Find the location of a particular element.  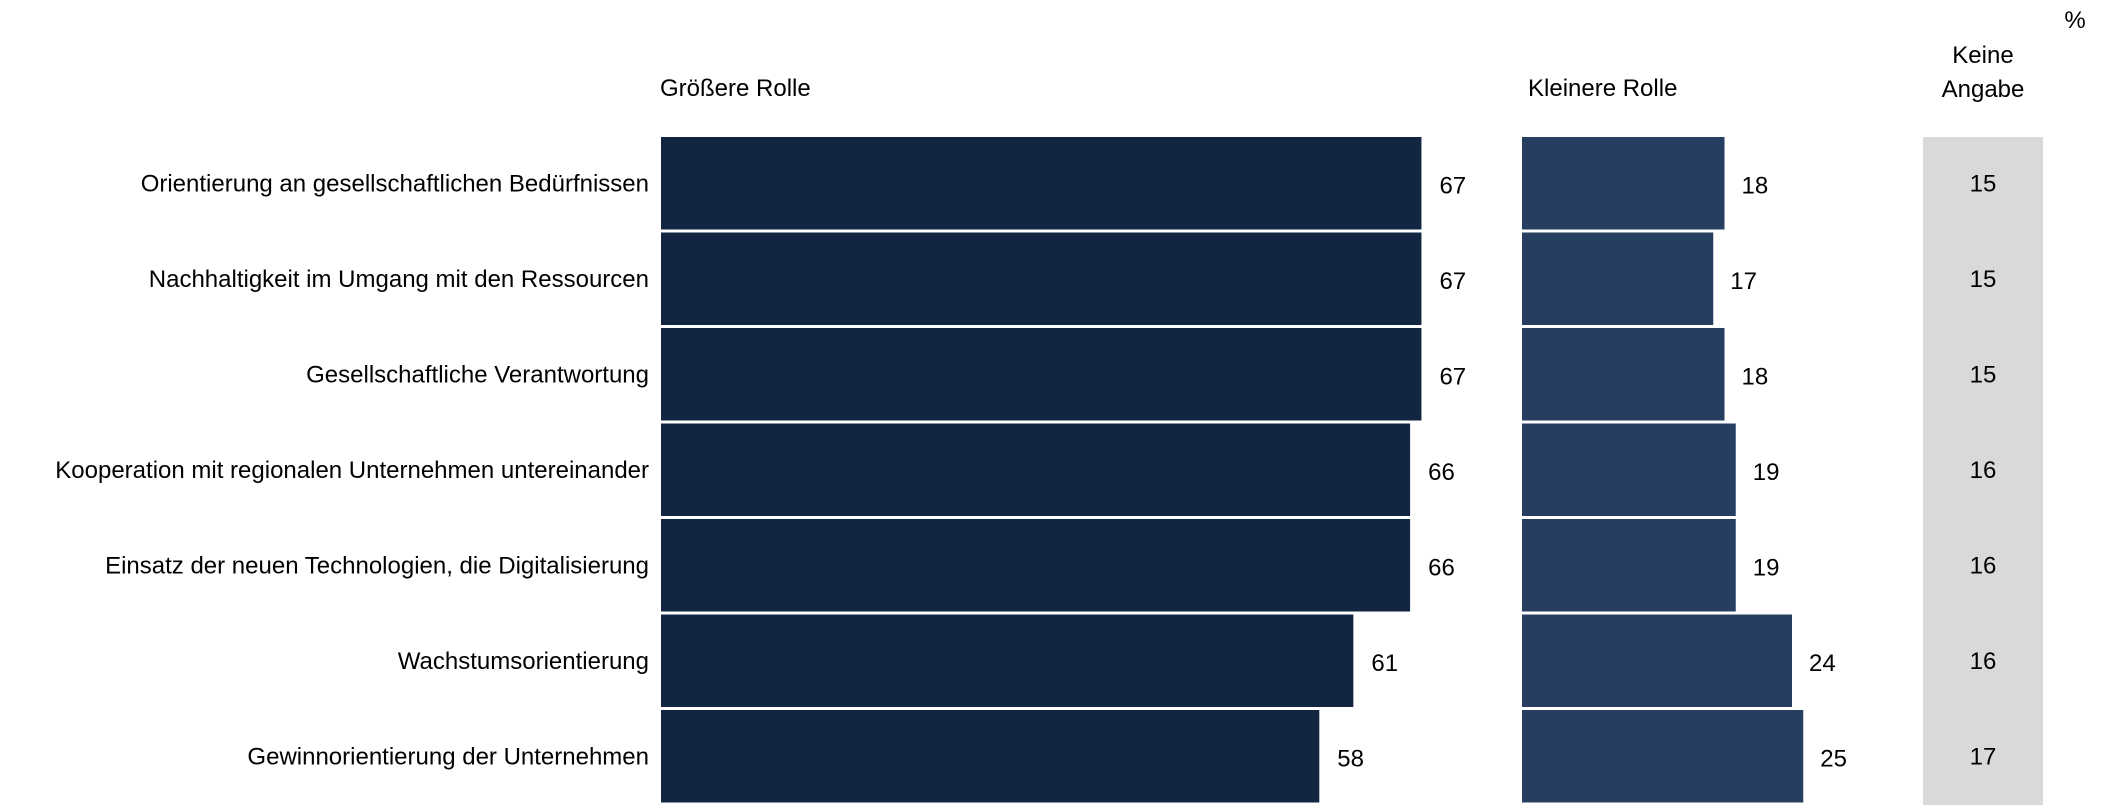

value-label-groessere-rolle: 61 is located at coordinates (1384, 663).